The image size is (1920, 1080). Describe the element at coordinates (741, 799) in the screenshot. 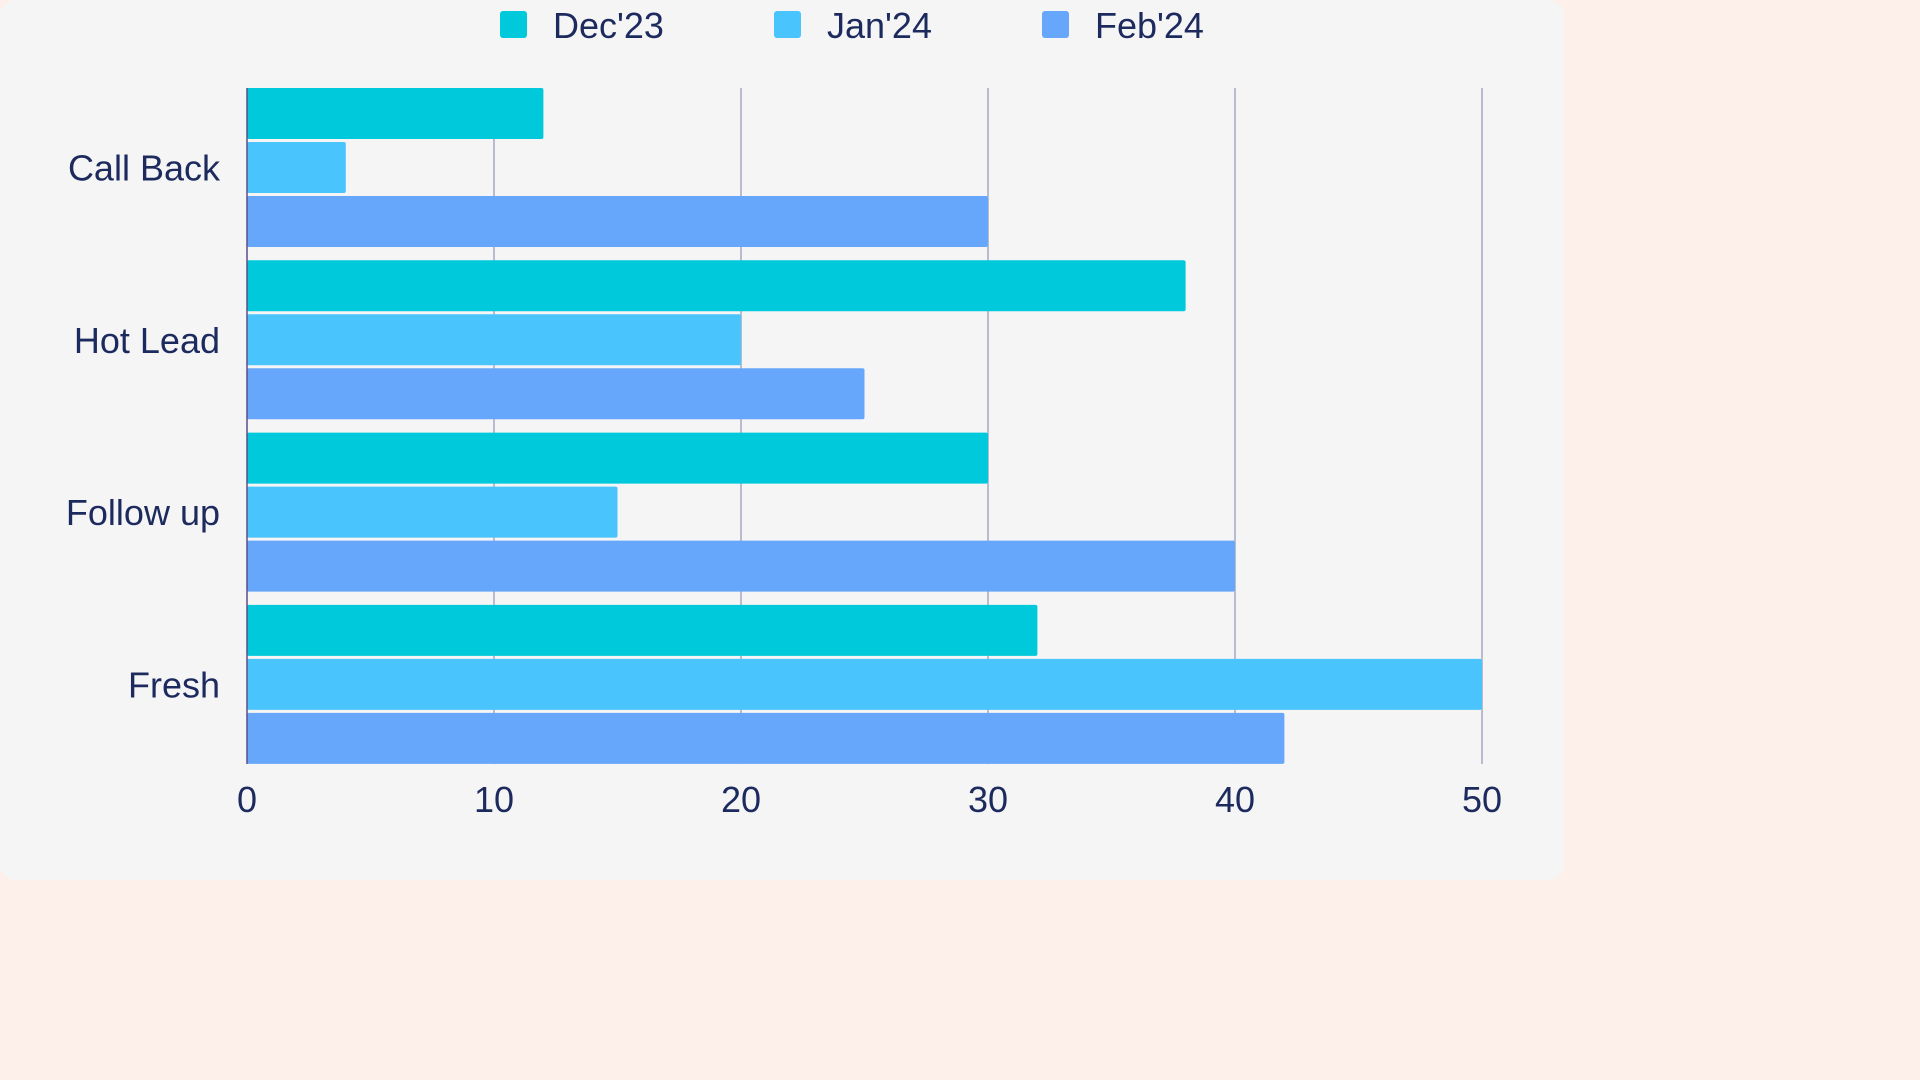

I see `x-tick-label-20: 20` at that location.